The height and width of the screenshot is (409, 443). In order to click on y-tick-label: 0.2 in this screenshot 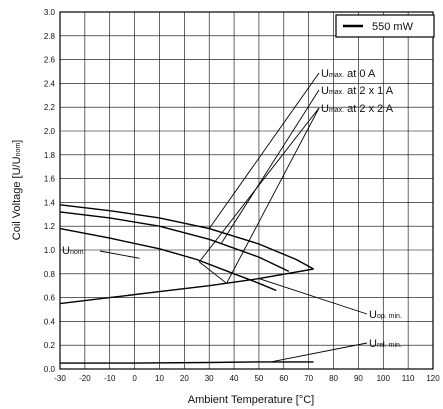, I will do `click(50, 345)`.